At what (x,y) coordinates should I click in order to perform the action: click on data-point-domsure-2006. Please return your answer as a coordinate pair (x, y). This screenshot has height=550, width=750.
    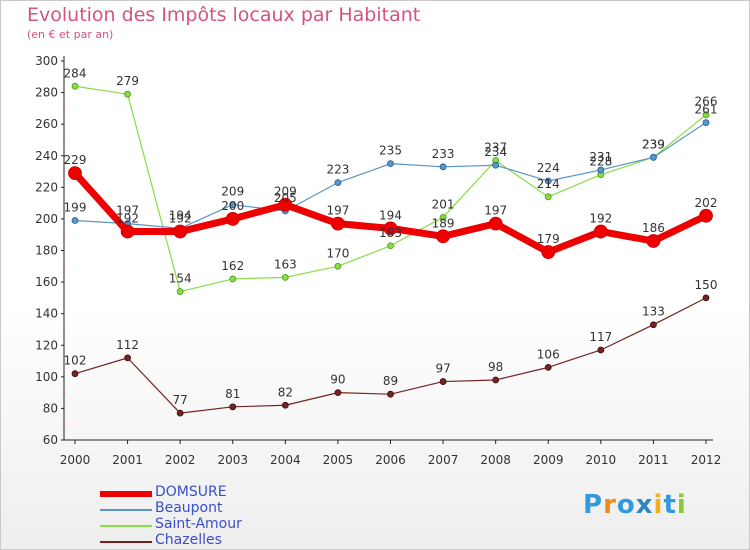
    Looking at the image, I should click on (390, 228).